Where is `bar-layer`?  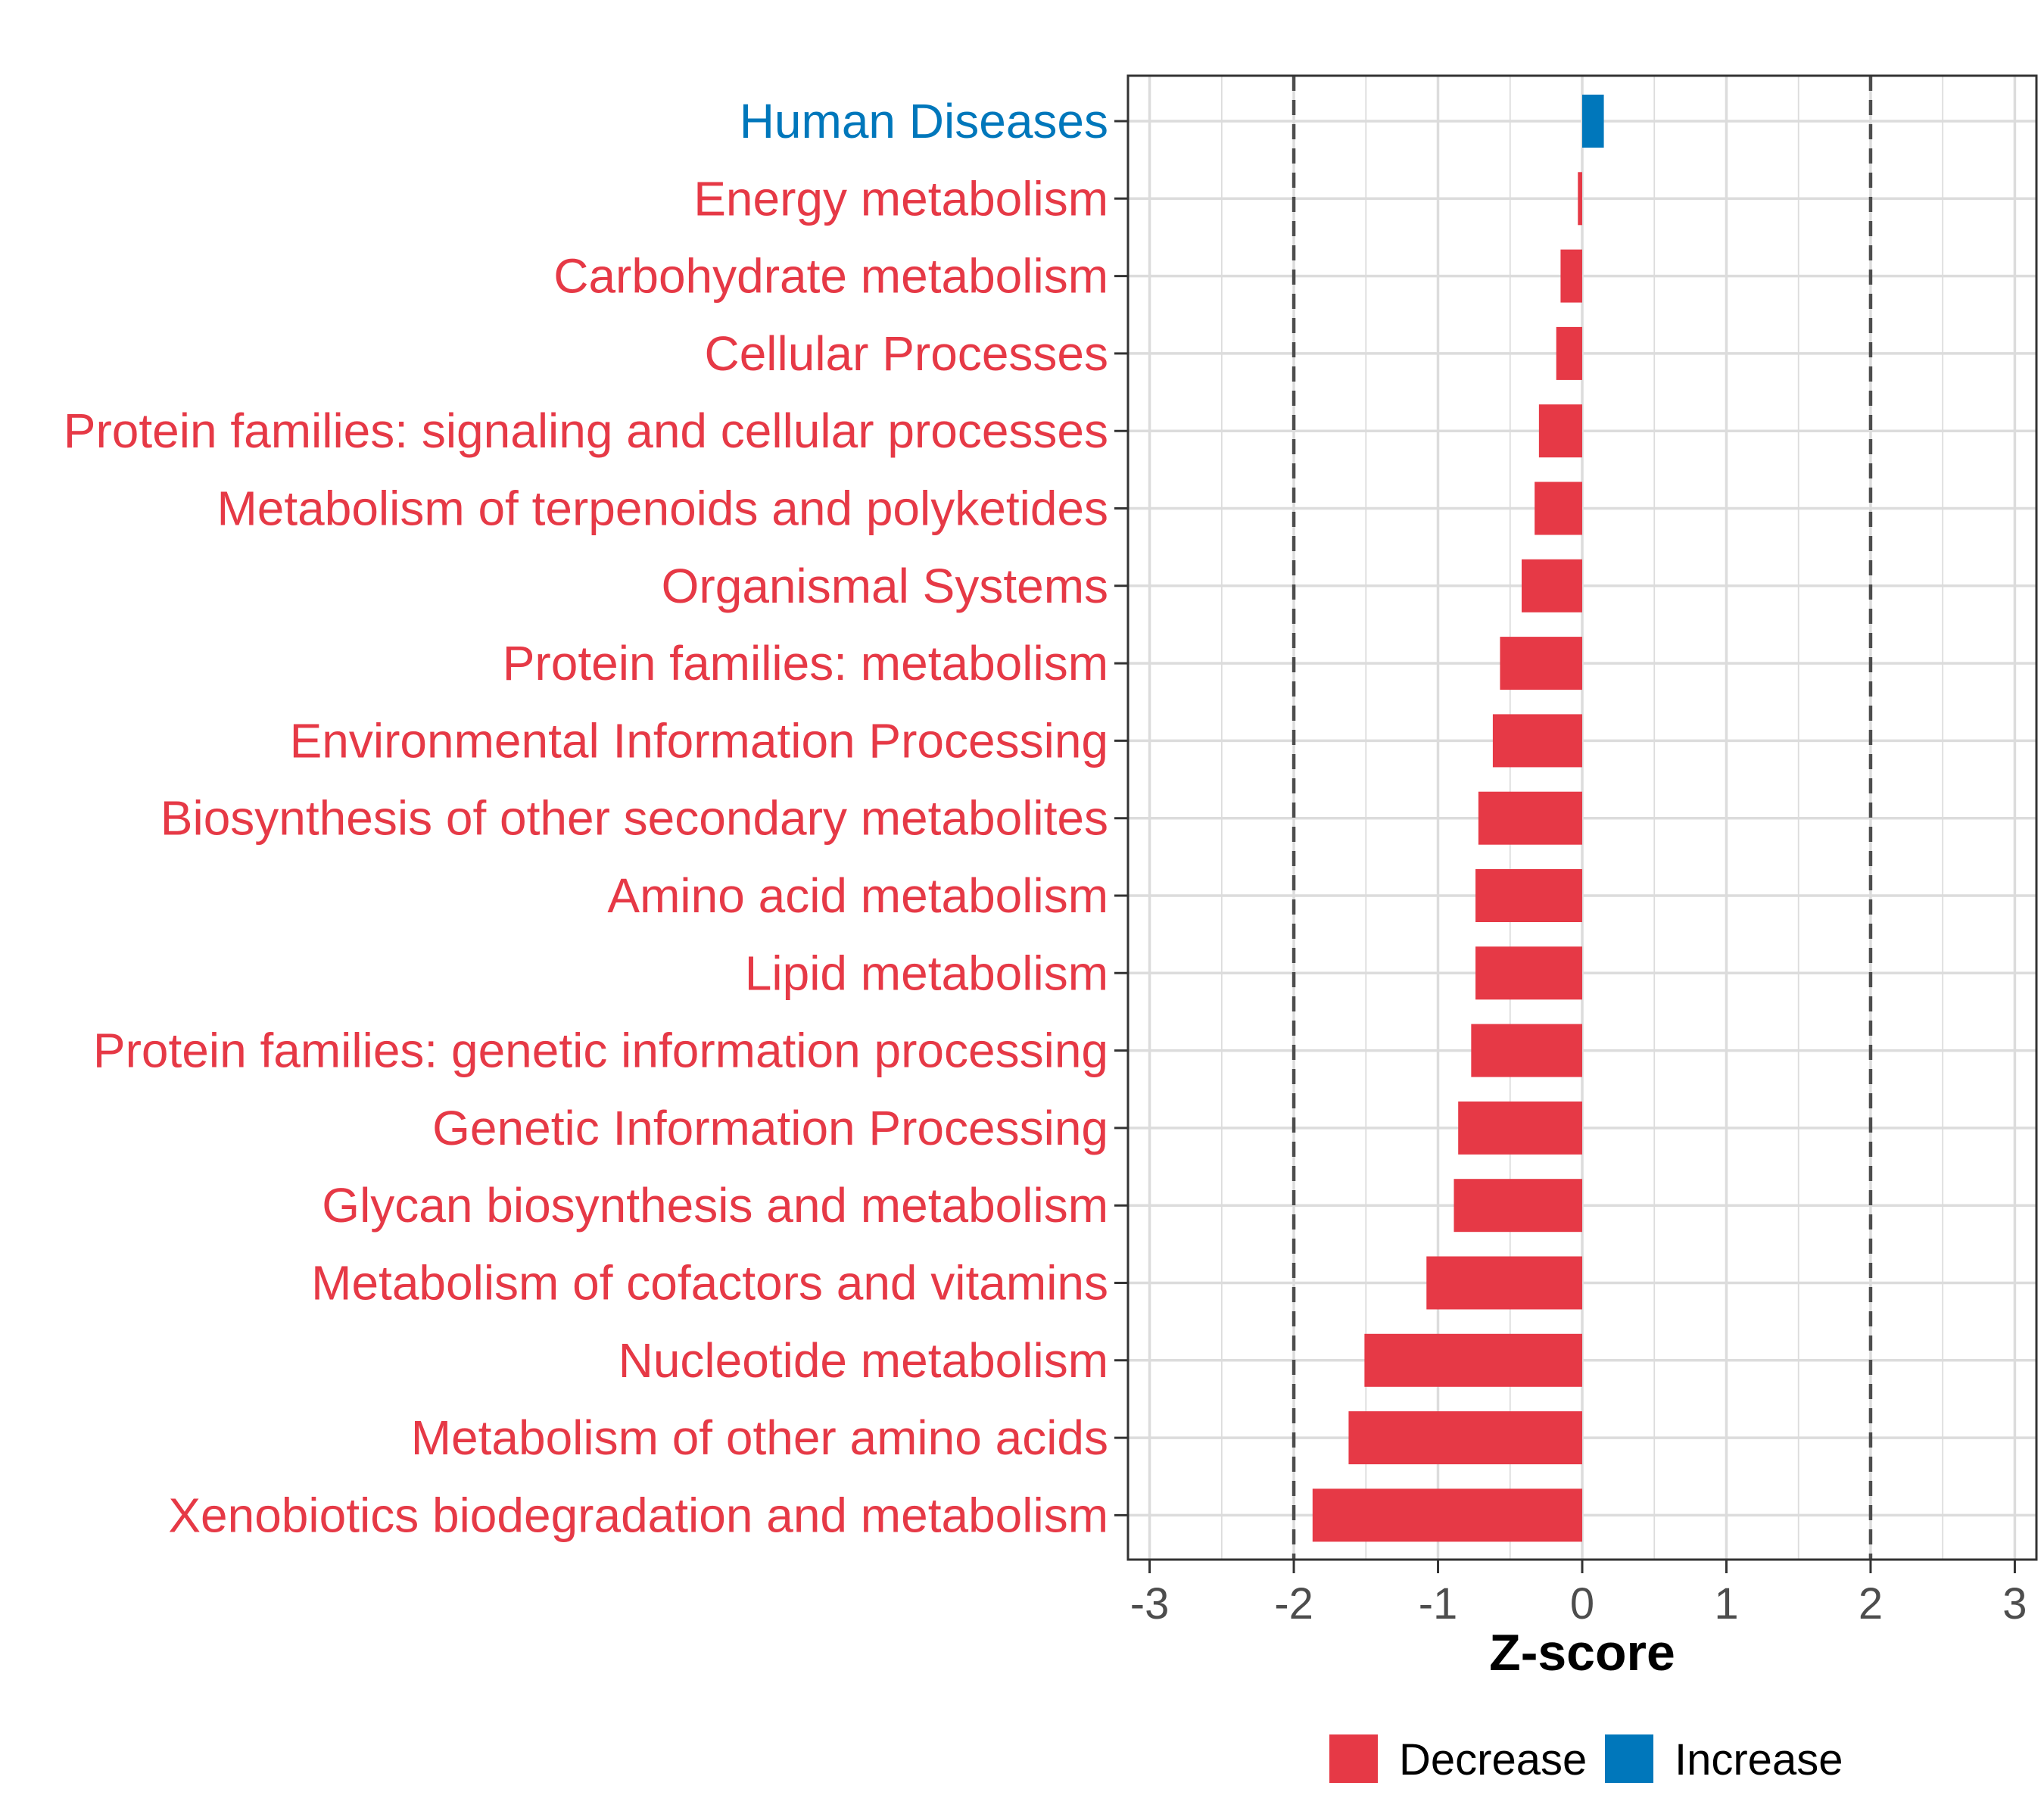 bar-layer is located at coordinates (1458, 818).